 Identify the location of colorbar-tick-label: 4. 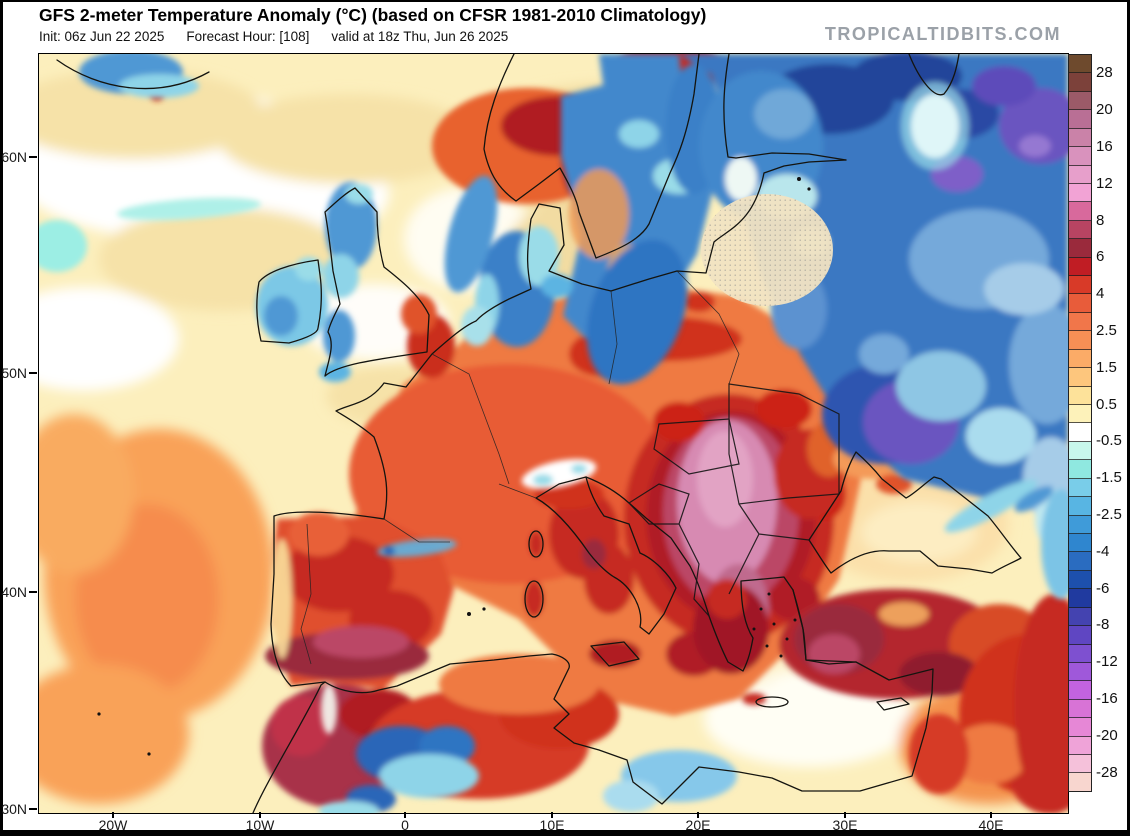
(1100, 294).